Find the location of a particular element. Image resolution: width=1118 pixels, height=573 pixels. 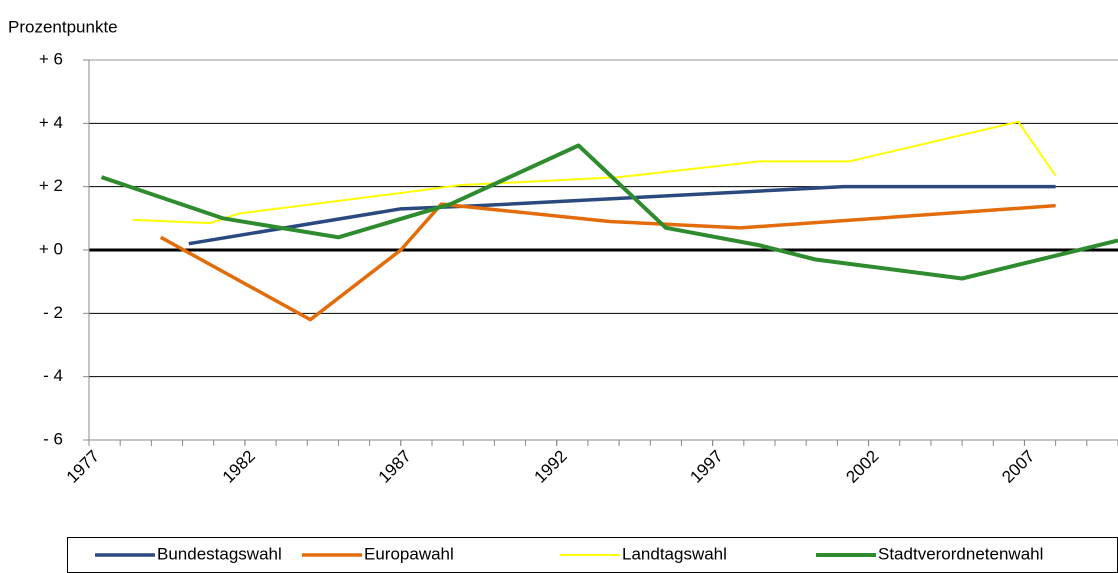

y-tick-label: - 4 is located at coordinates (53, 375).